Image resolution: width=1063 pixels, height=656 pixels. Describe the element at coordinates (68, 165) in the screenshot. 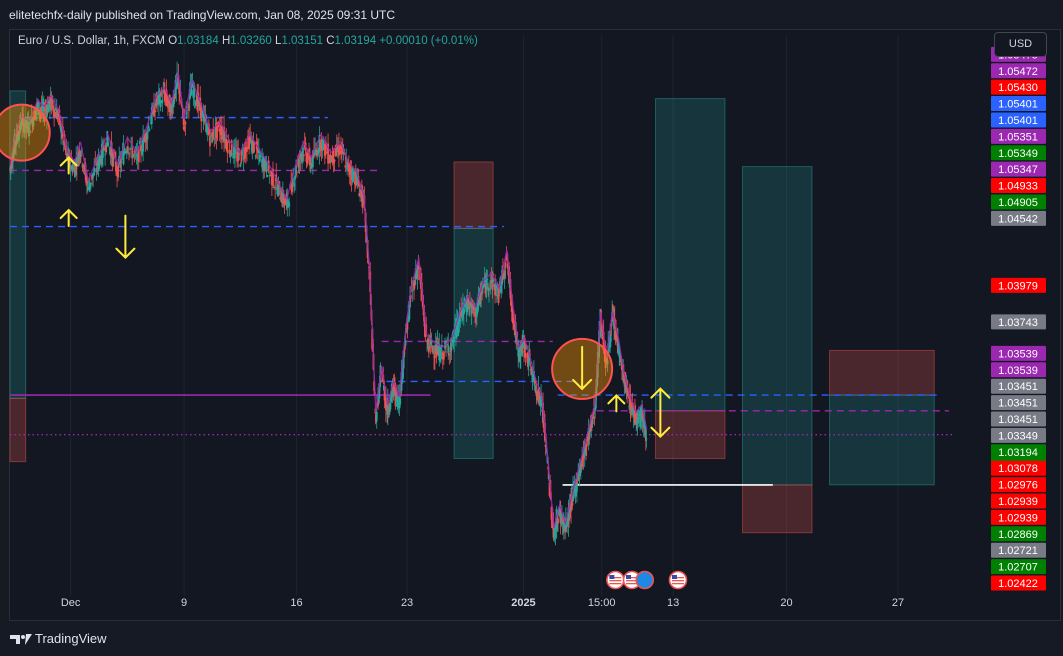

I see `arrow-up-icon` at that location.